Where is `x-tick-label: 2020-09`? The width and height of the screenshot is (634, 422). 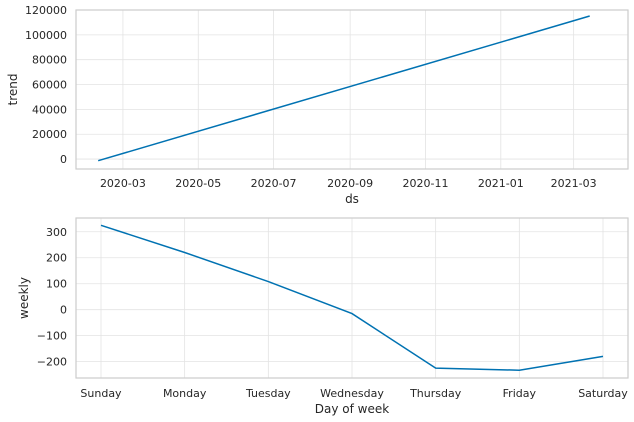 x-tick-label: 2020-09 is located at coordinates (350, 183).